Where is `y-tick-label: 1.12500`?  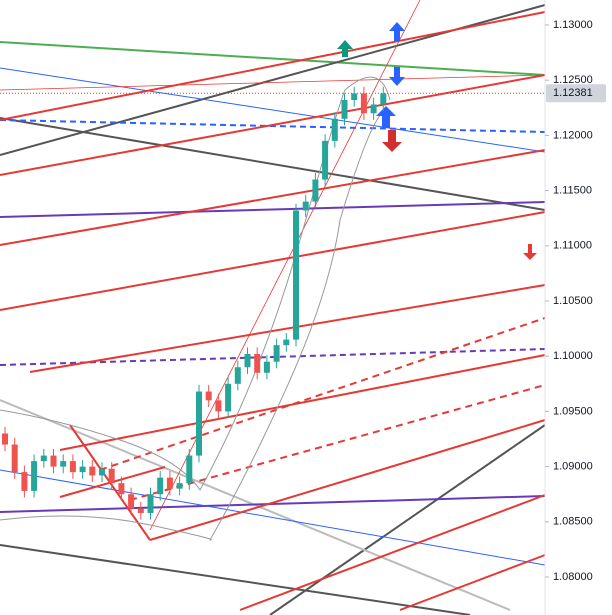
y-tick-label: 1.12500 is located at coordinates (573, 80).